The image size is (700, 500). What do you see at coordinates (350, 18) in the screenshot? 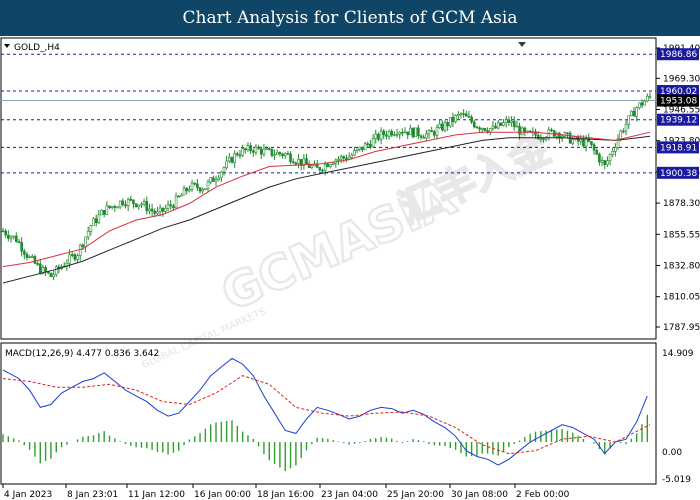
I see `chart-header: Chart Analysis for Clients of GCM Asia` at bounding box center [350, 18].